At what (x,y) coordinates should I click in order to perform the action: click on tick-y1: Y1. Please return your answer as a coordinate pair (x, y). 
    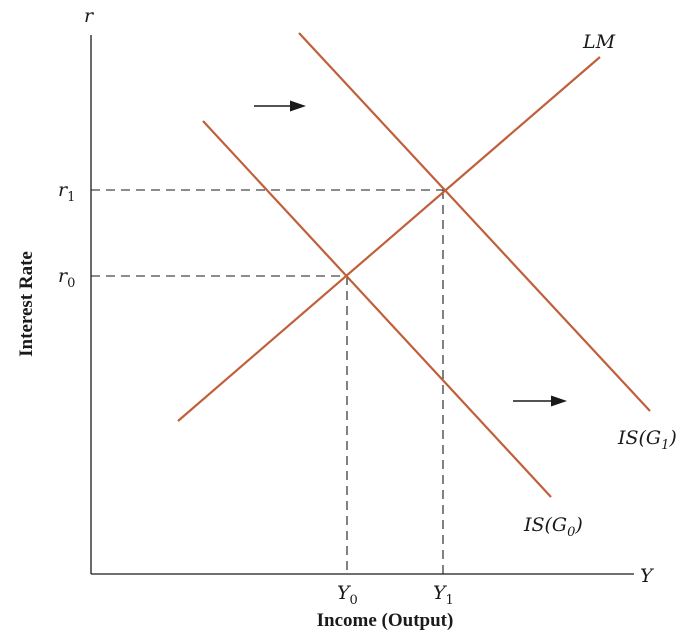
    Looking at the image, I should click on (443, 595).